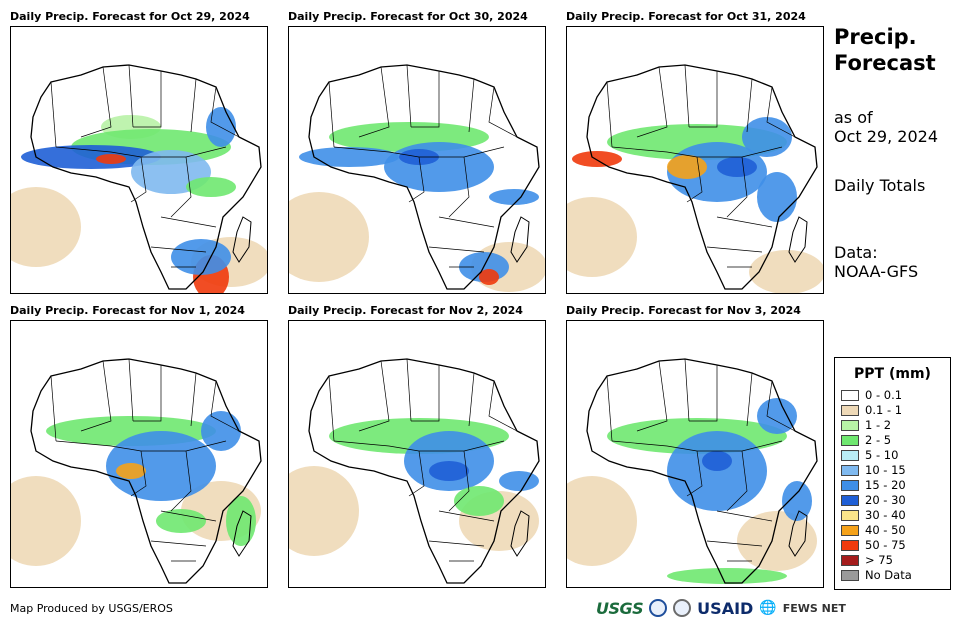  Describe the element at coordinates (686, 16) in the screenshot. I see `panel-title: Daily Precip. Forecast for Oct 31, 2024` at that location.